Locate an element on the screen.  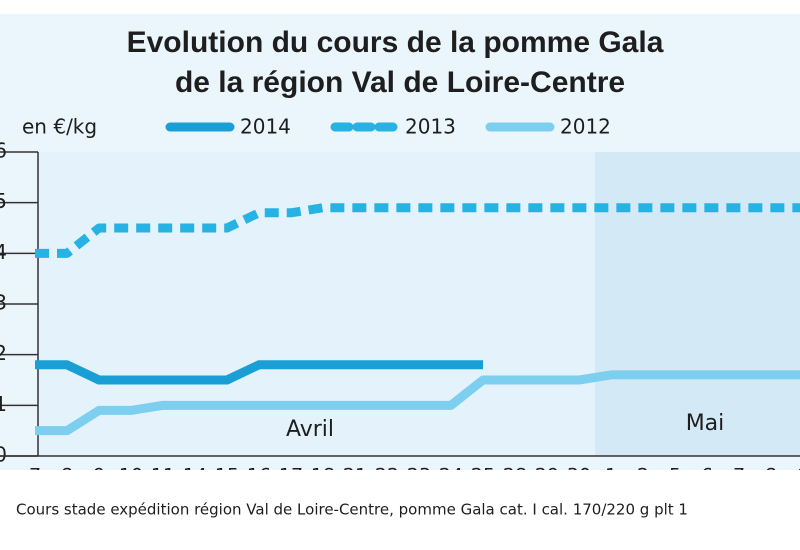
footer-band is located at coordinates (400, 510).